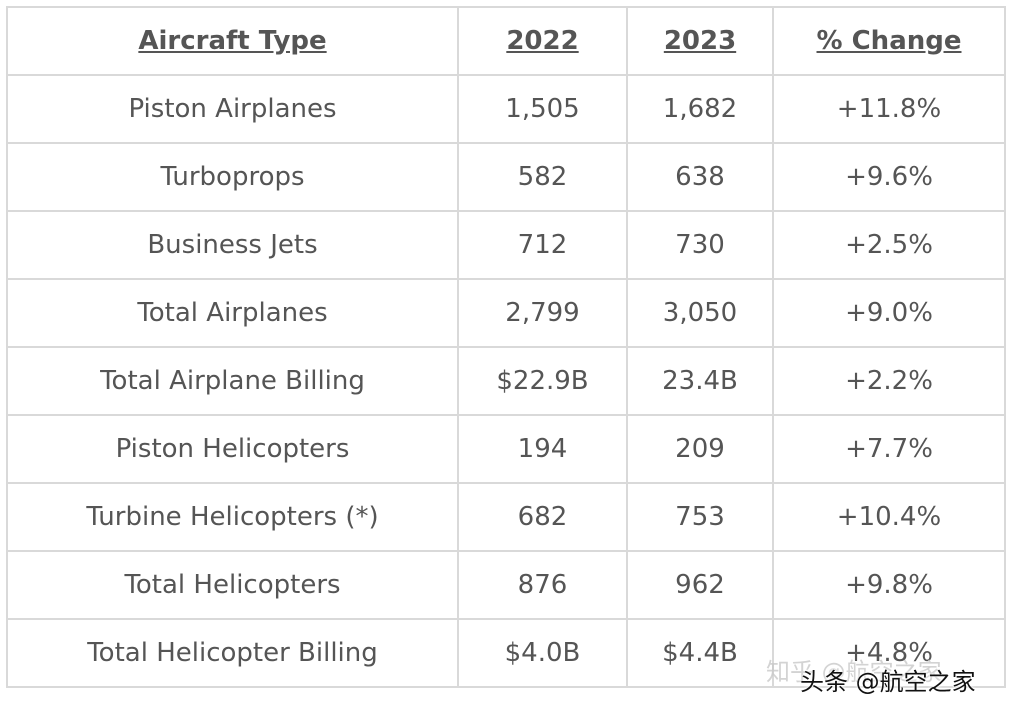 The width and height of the screenshot is (1009, 711). What do you see at coordinates (700, 517) in the screenshot?
I see `table-cell: 753` at bounding box center [700, 517].